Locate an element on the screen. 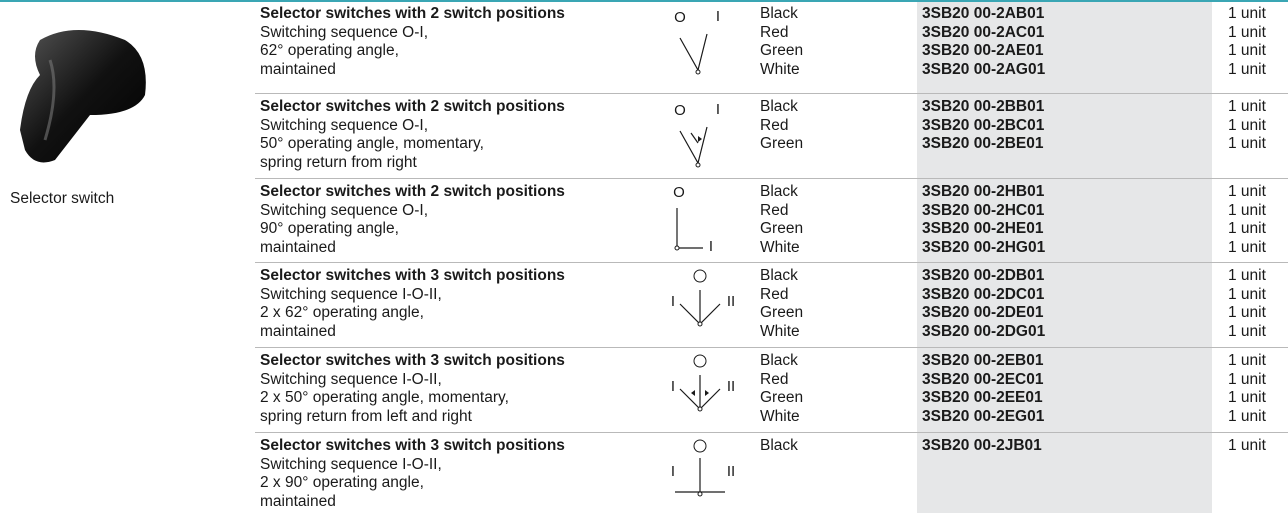 This screenshot has width=1288, height=513. order-number: 3SB20 00-2DB01 is located at coordinates (983, 275).